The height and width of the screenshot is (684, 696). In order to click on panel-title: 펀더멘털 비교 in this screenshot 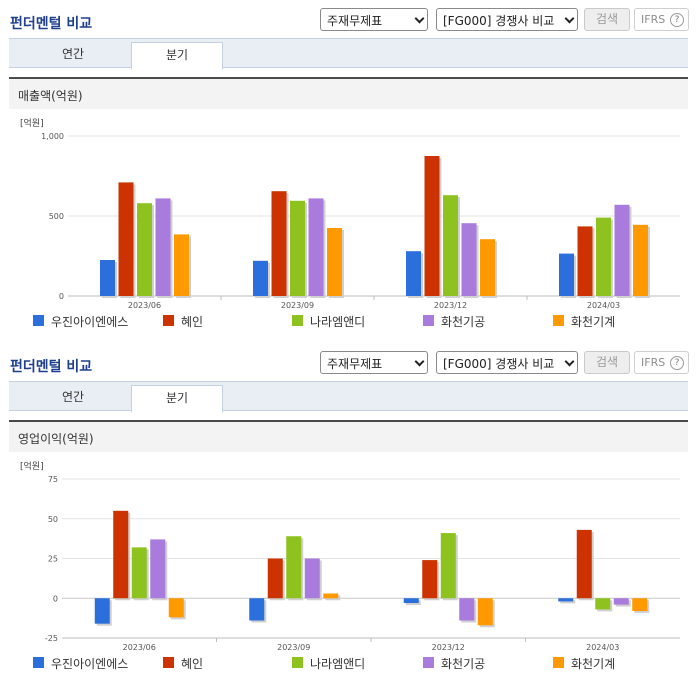, I will do `click(51, 367)`.